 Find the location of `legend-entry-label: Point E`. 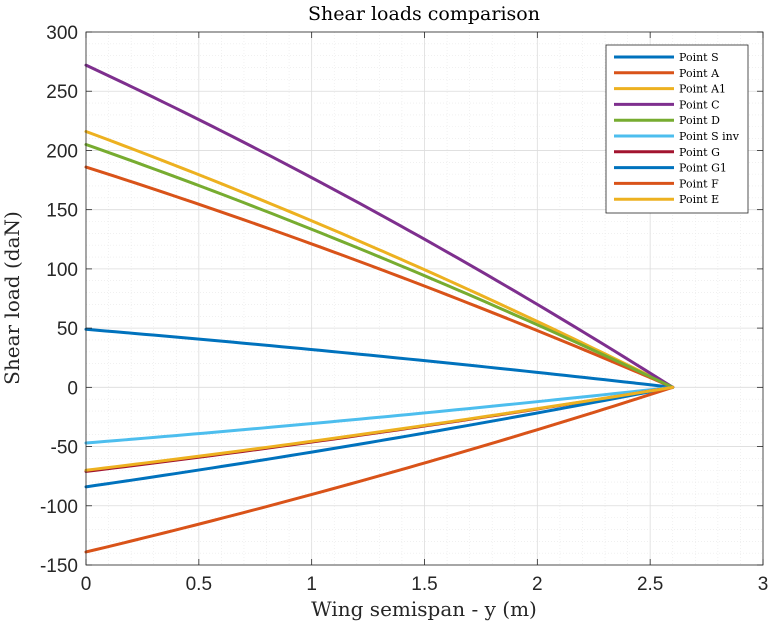

legend-entry-label: Point E is located at coordinates (699, 199).